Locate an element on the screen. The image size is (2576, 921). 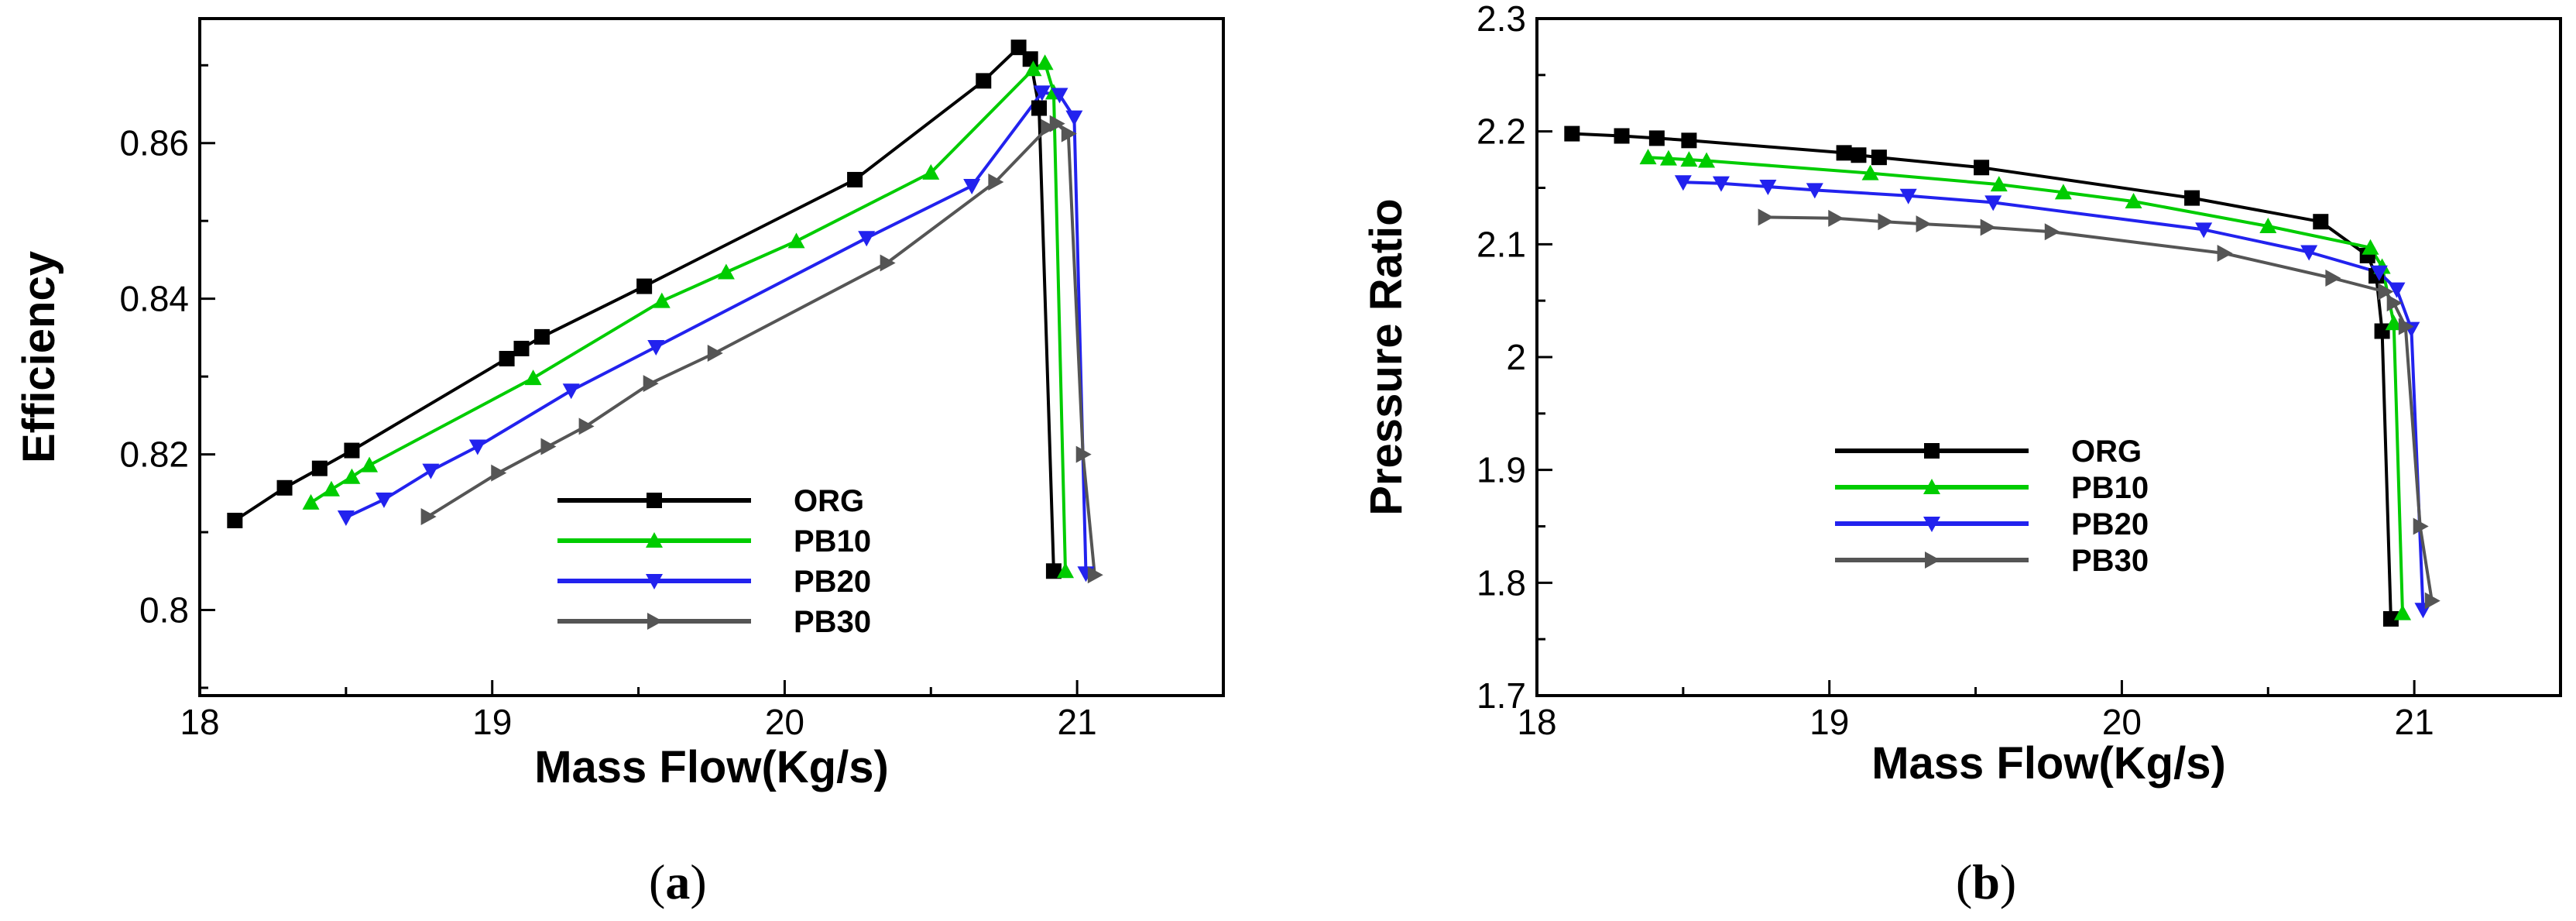
legend-entry-pb30: PB30 is located at coordinates (714, 622).